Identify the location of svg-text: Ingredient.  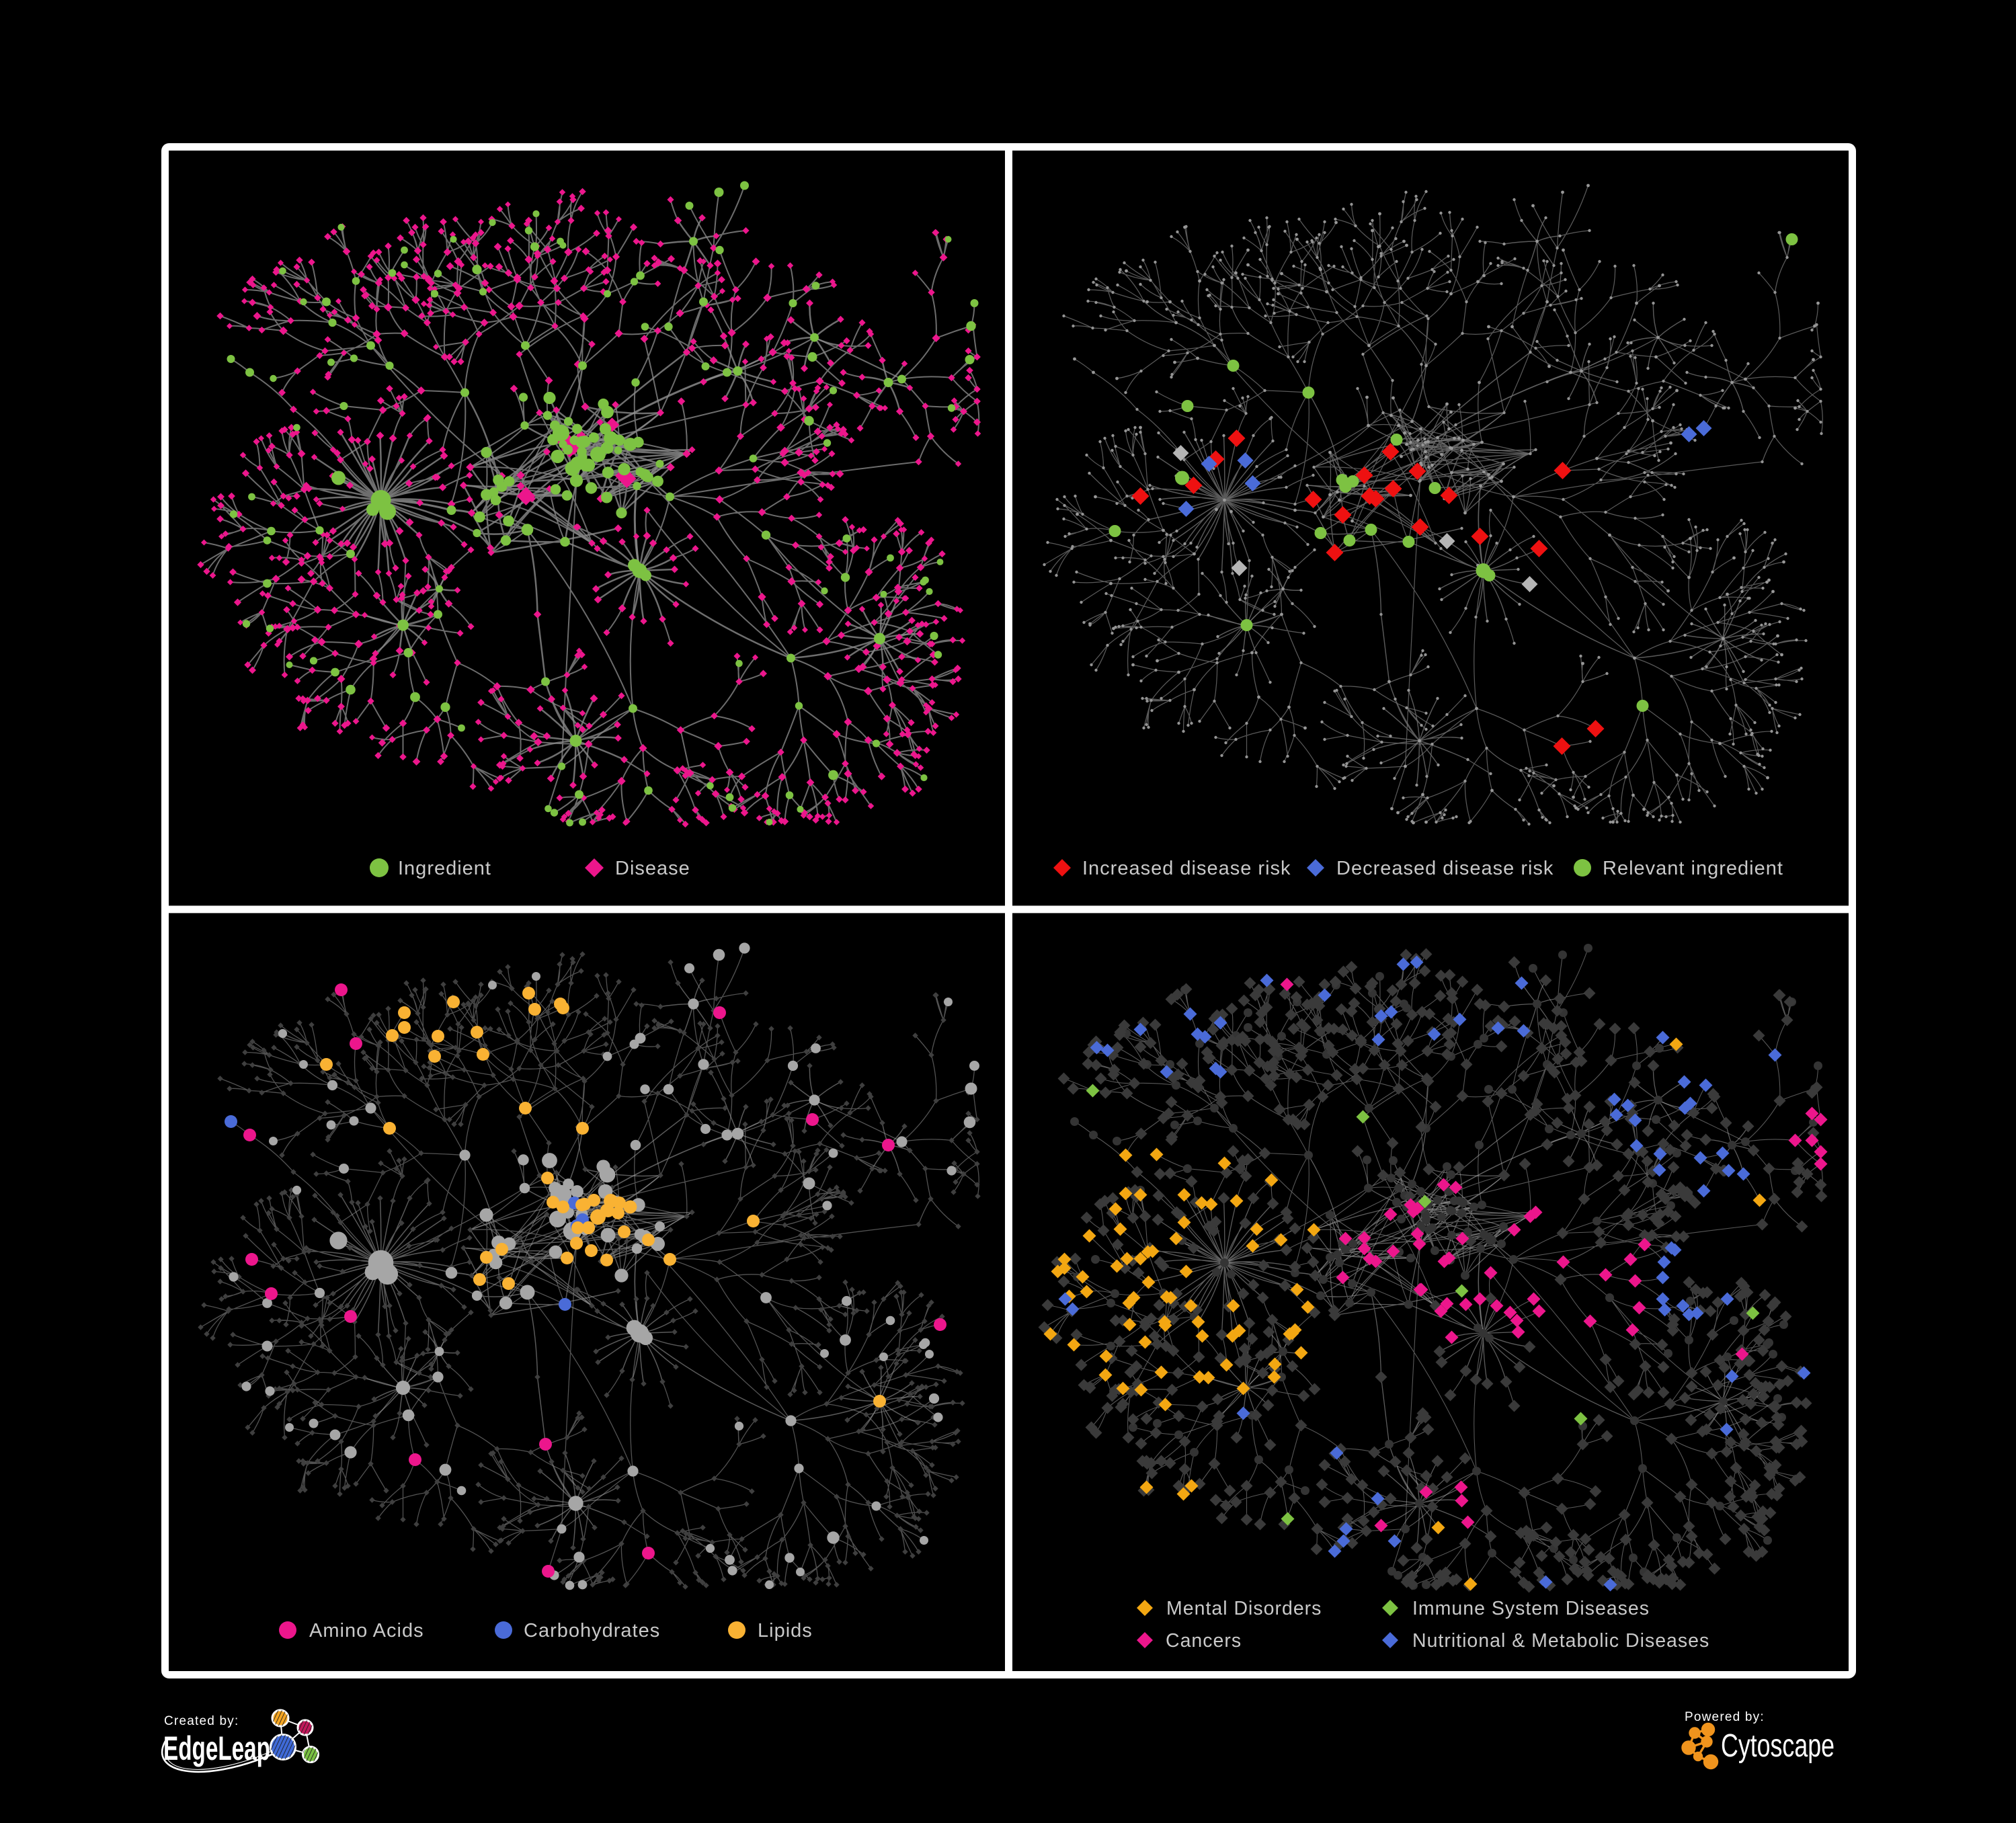
(444, 868).